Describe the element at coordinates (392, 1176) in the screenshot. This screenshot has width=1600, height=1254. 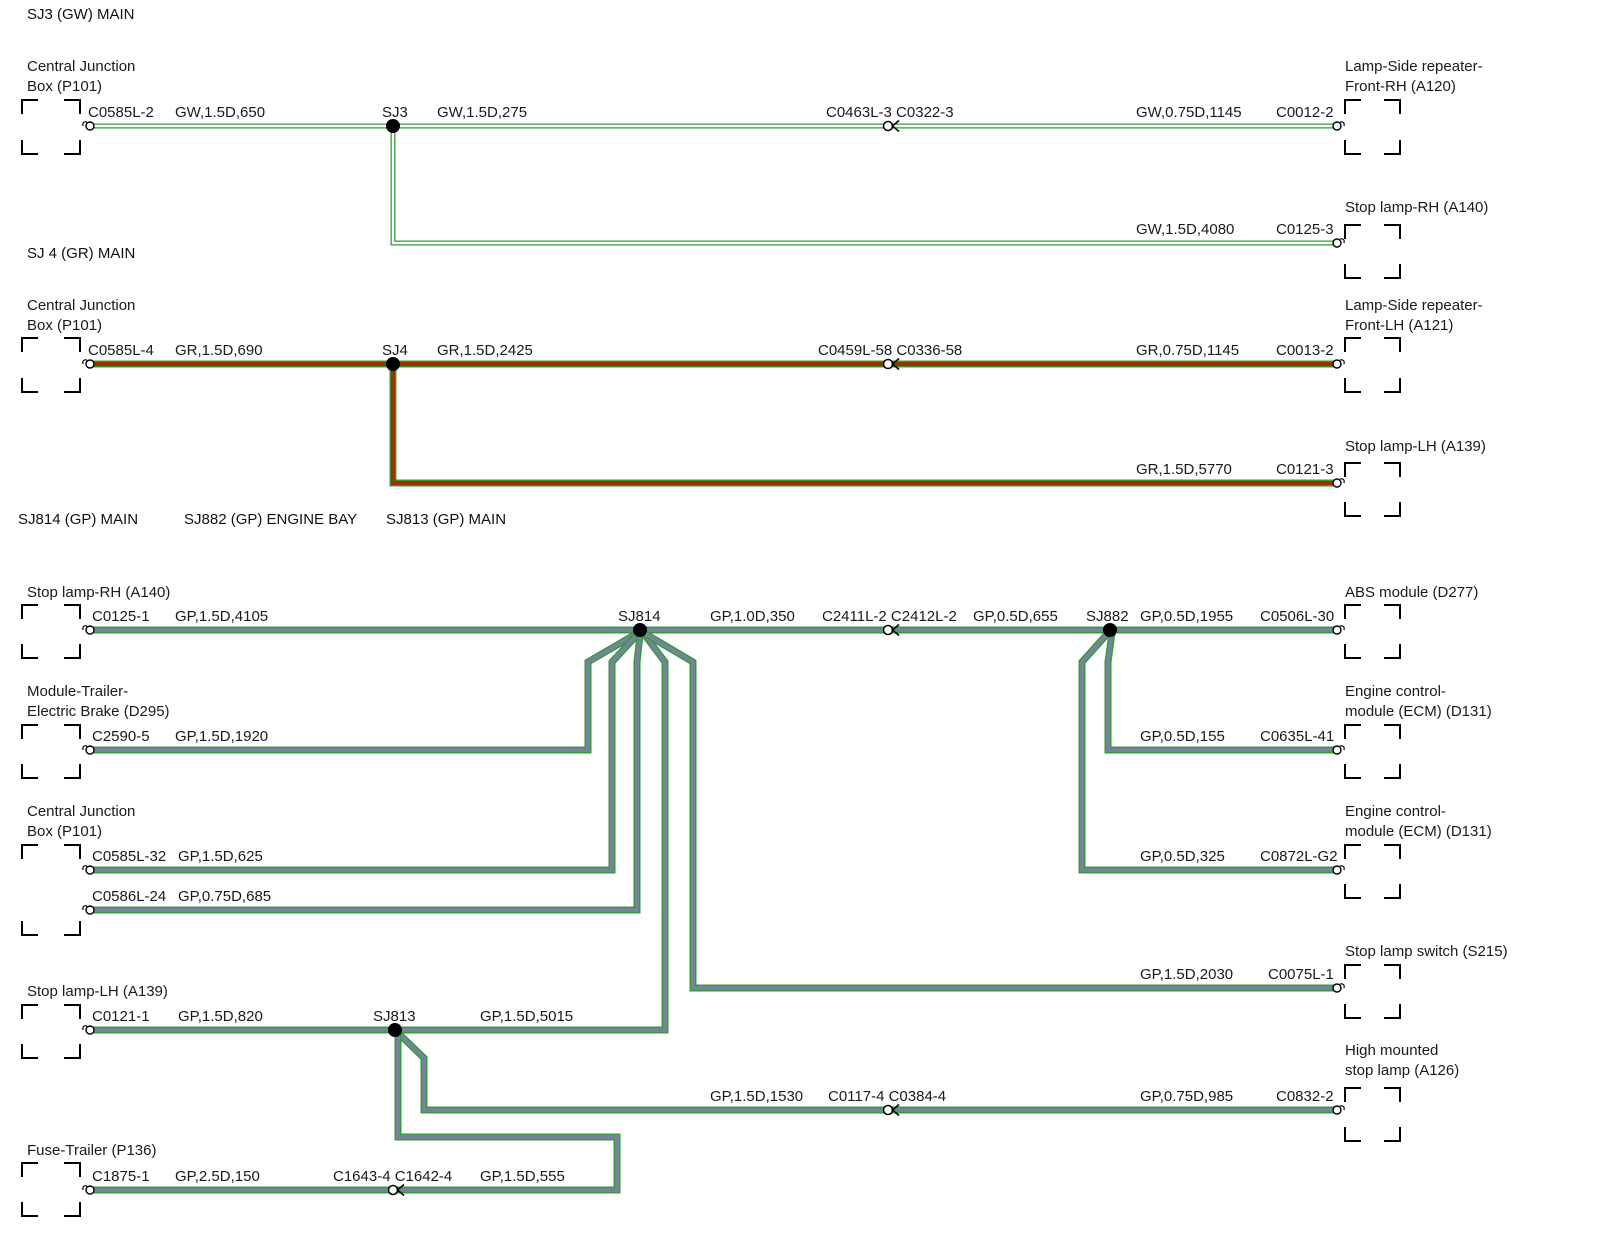
I see `wire-label: C1643-4 C1642-4` at that location.